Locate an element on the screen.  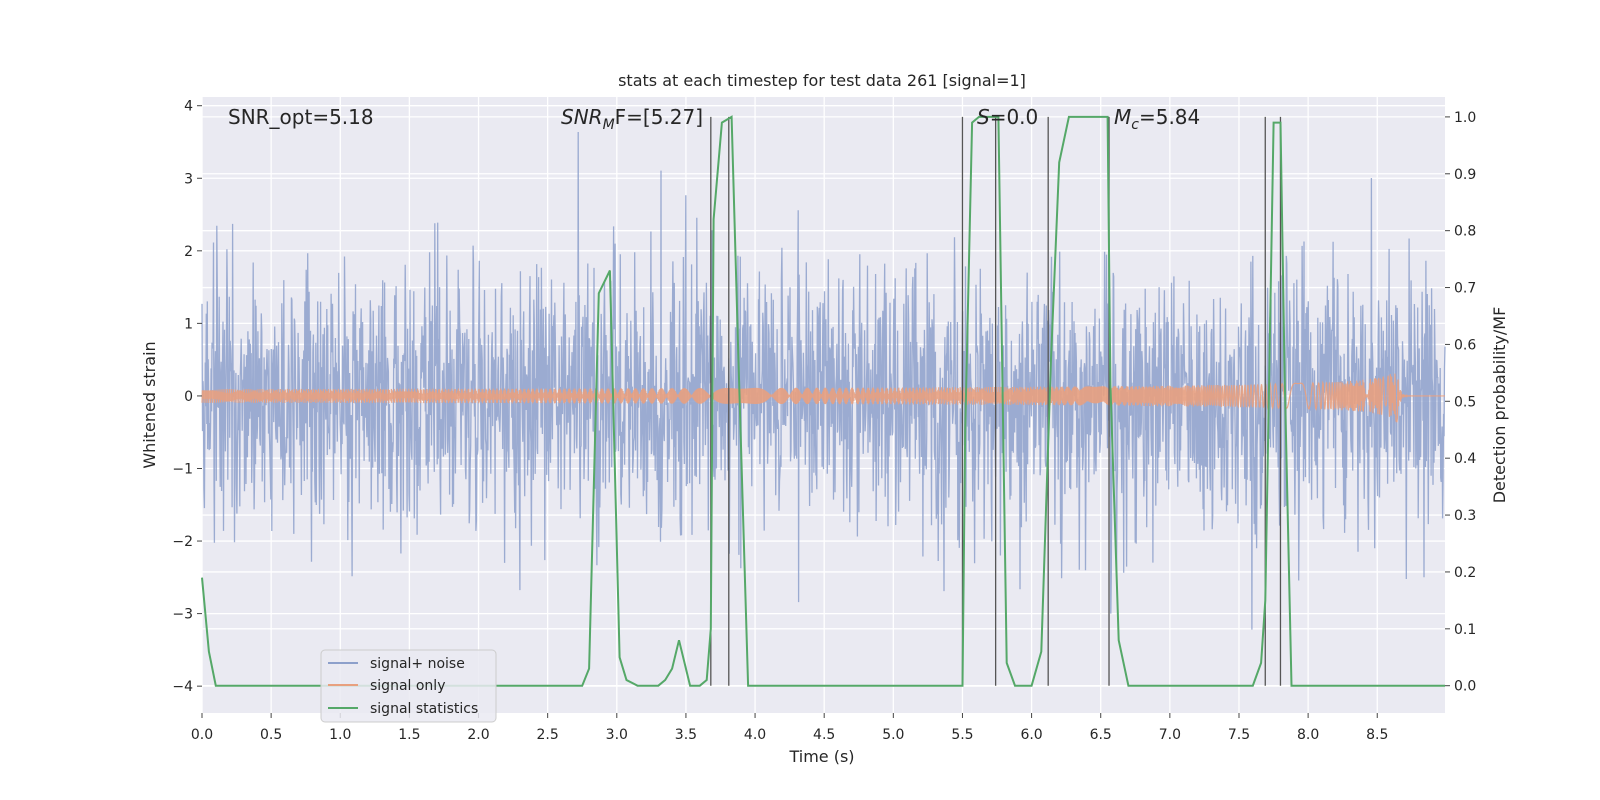
x-tick-label: 1.5 is located at coordinates (409, 735).